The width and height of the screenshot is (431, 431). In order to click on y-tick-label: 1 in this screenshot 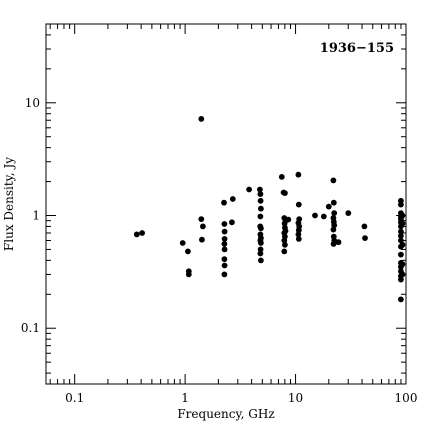, I will do `click(36, 216)`.